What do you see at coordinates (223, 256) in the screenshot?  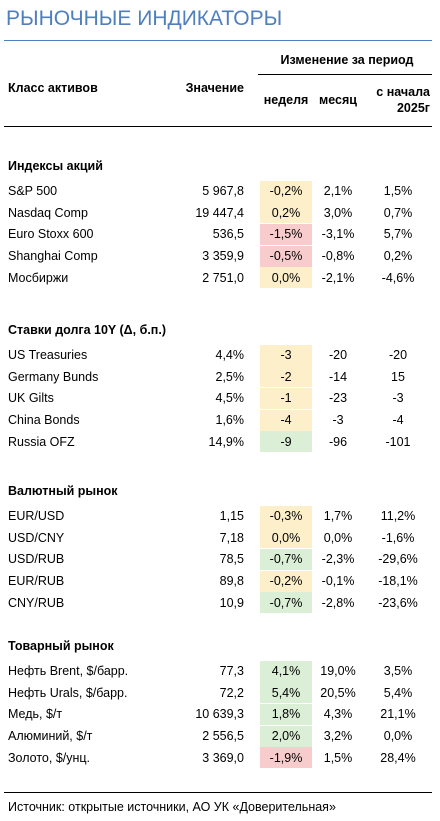 I see `value: 3 359,9` at bounding box center [223, 256].